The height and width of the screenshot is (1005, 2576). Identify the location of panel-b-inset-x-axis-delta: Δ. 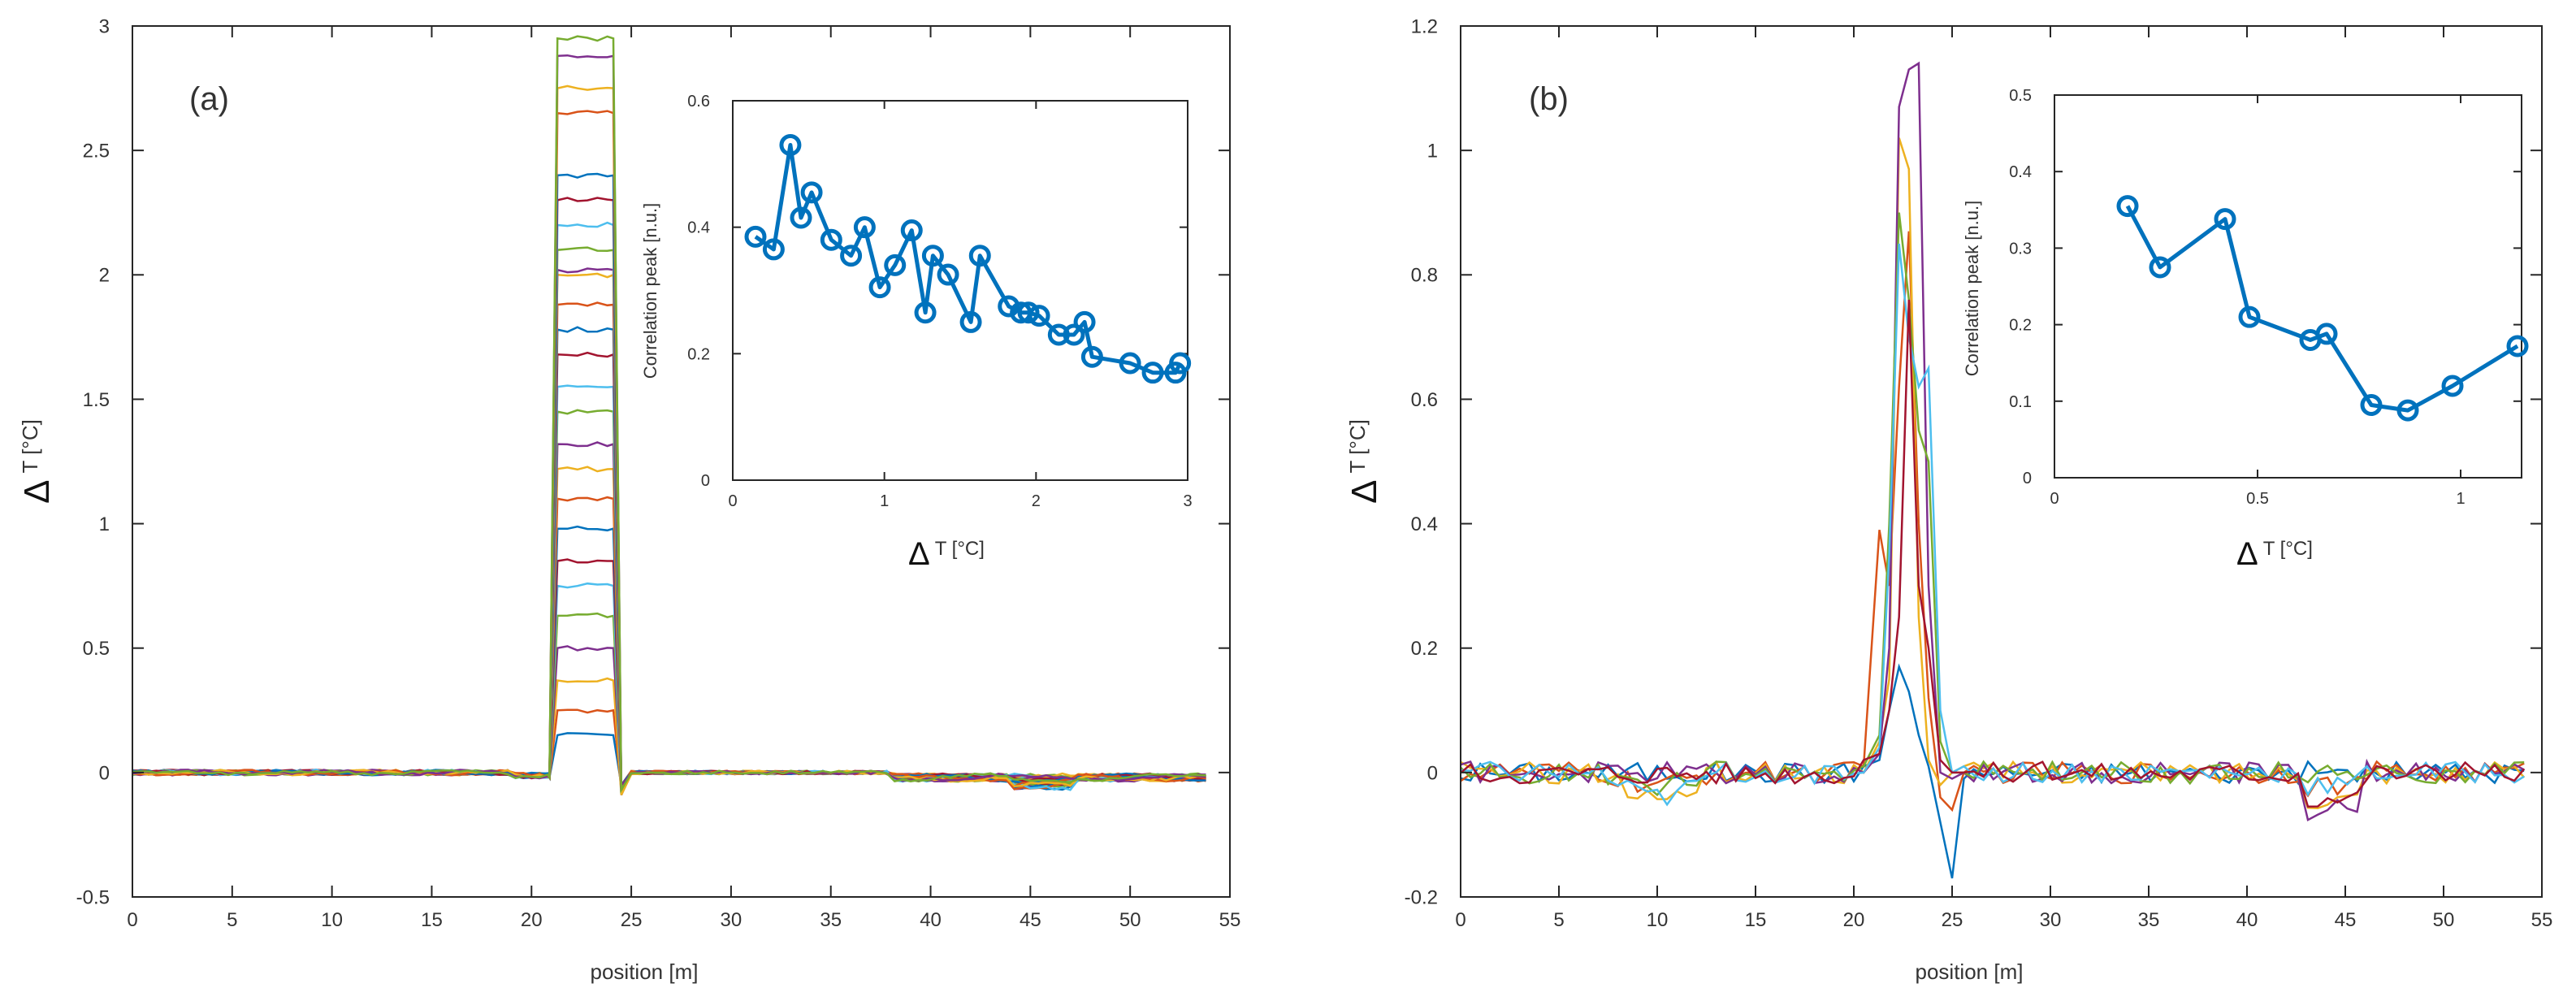
(2247, 554).